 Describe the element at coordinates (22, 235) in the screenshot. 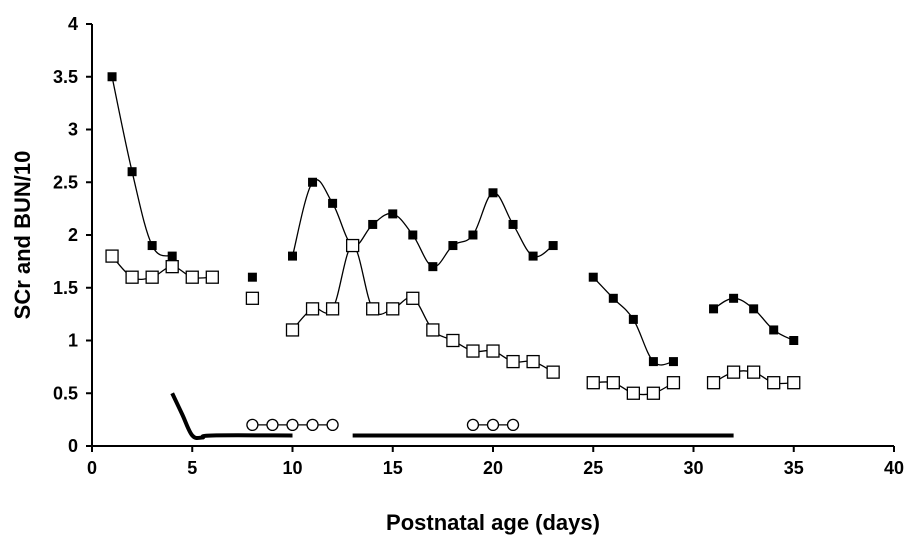

I see `y-axis-title: SCr and BUN/10` at that location.